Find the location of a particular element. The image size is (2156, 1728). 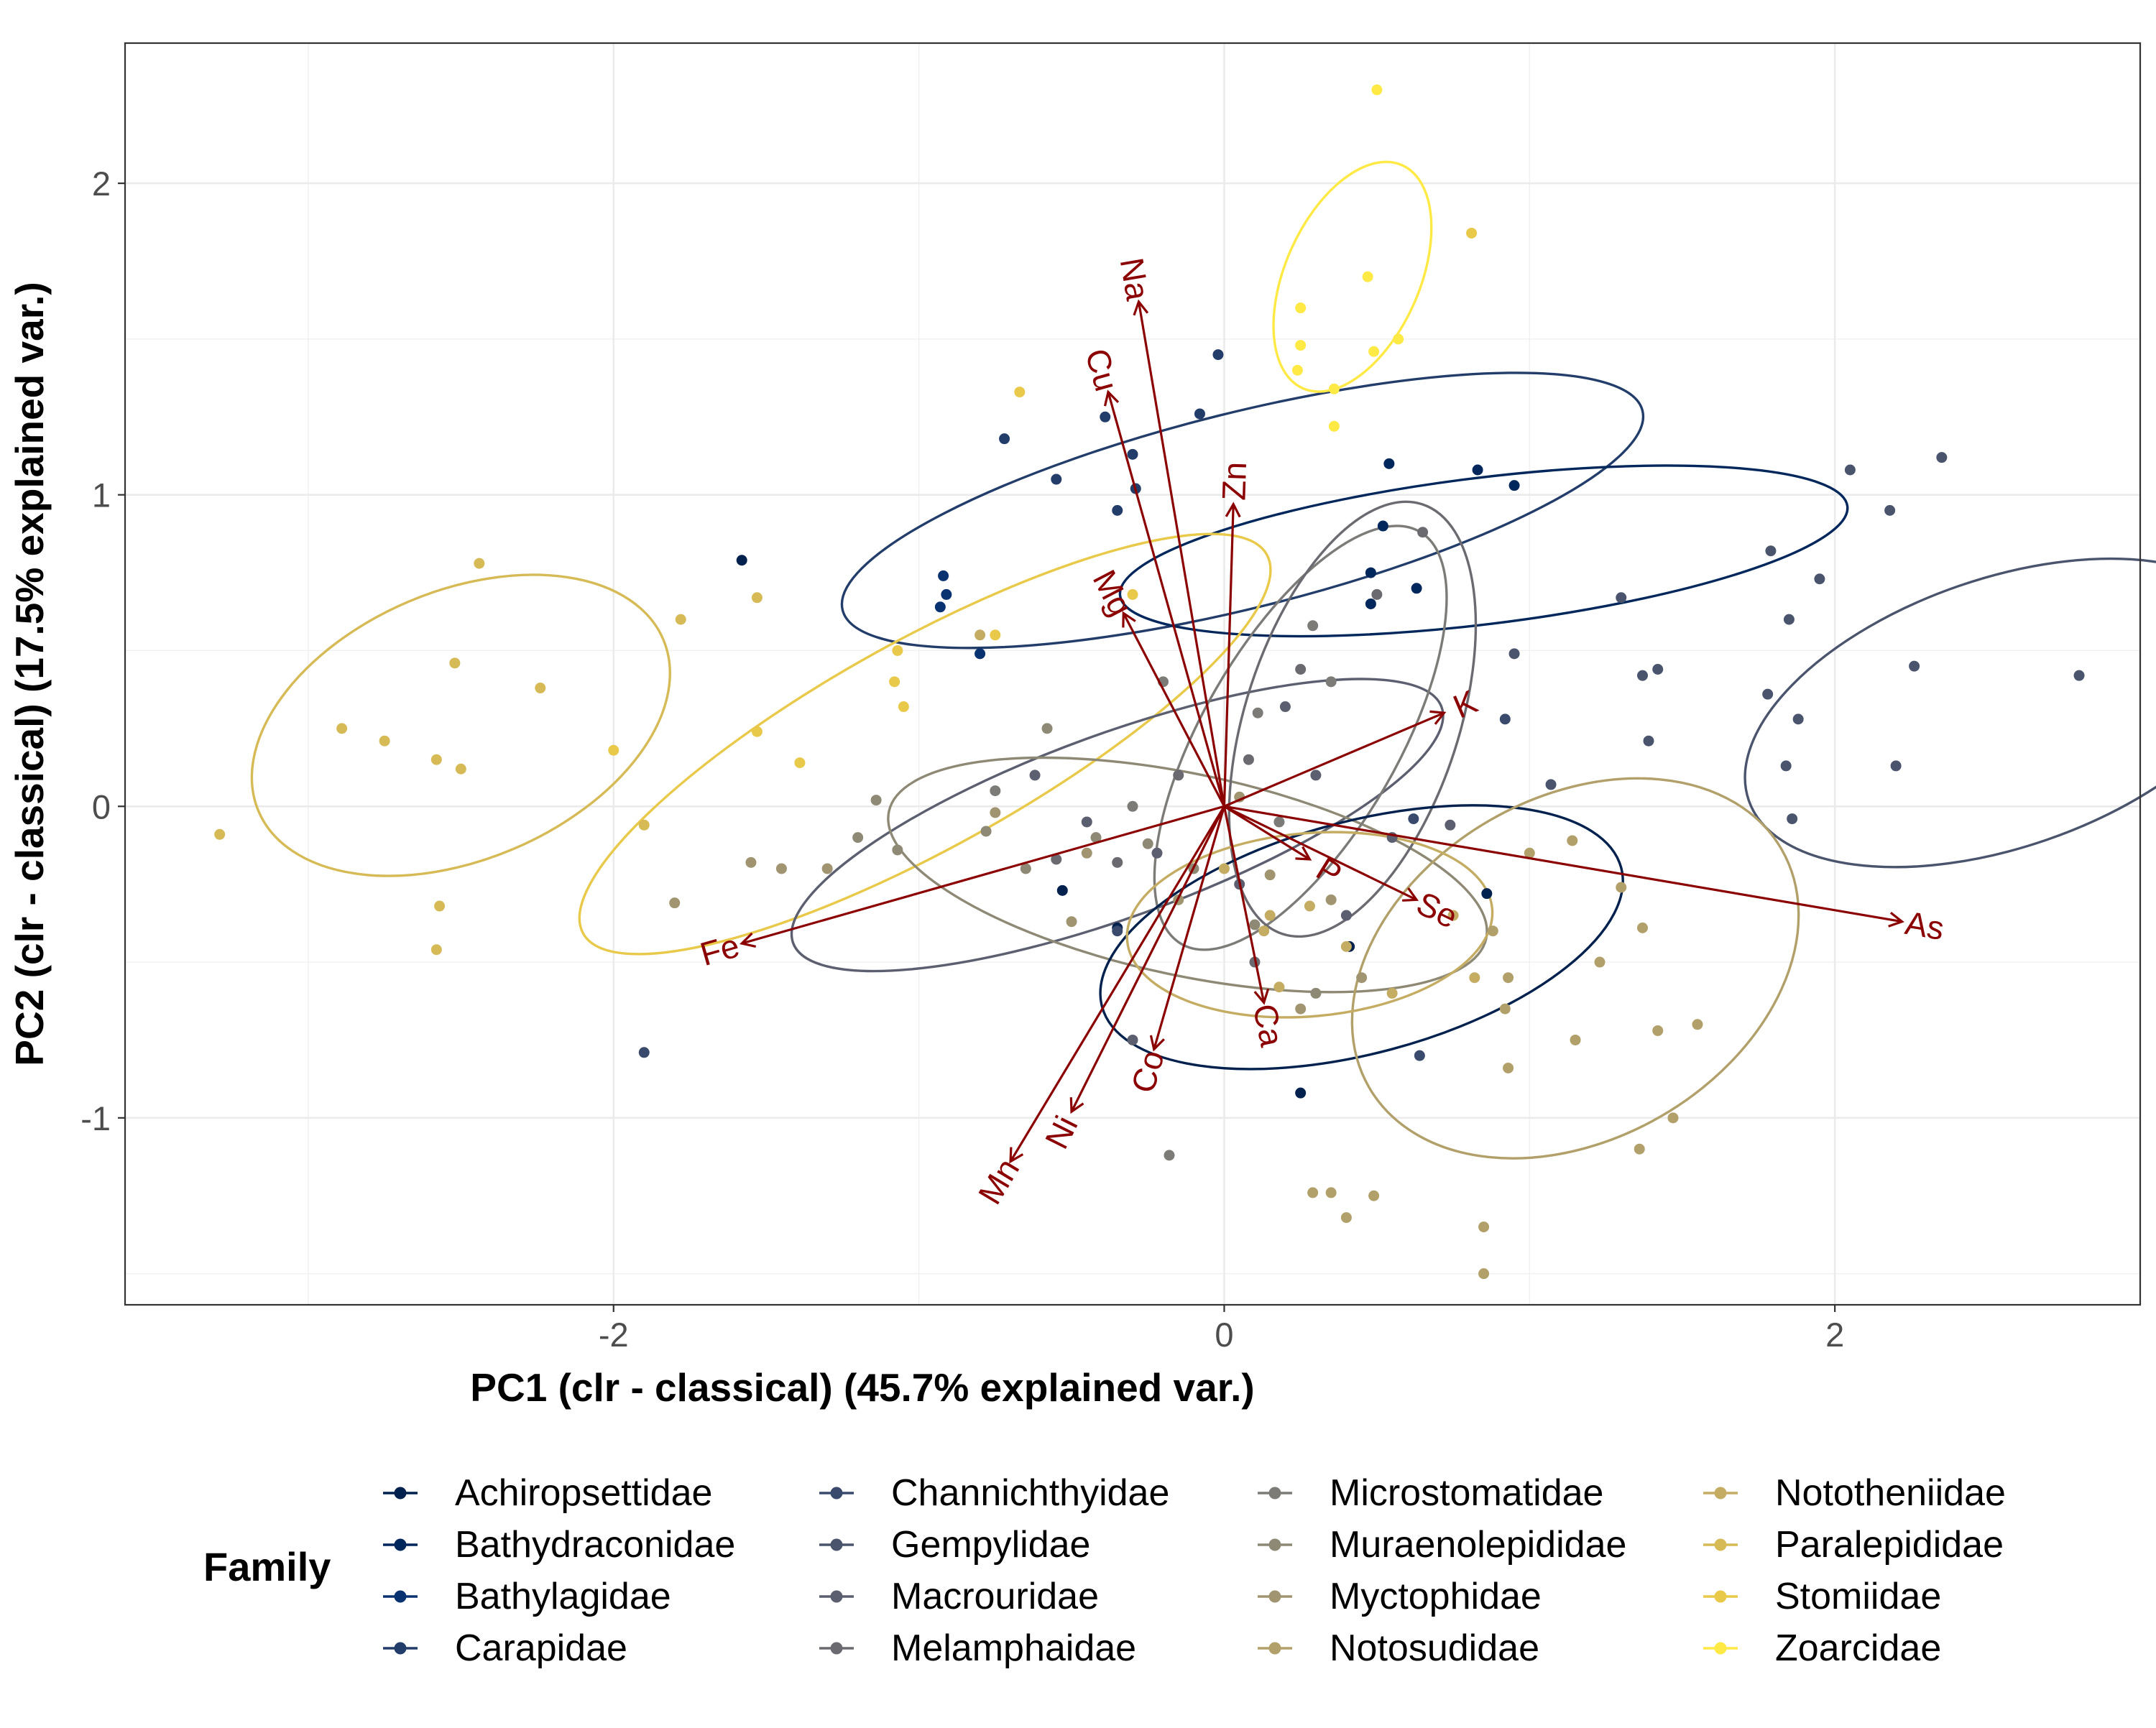

ellipse-macrouridae is located at coordinates (1117, 825).